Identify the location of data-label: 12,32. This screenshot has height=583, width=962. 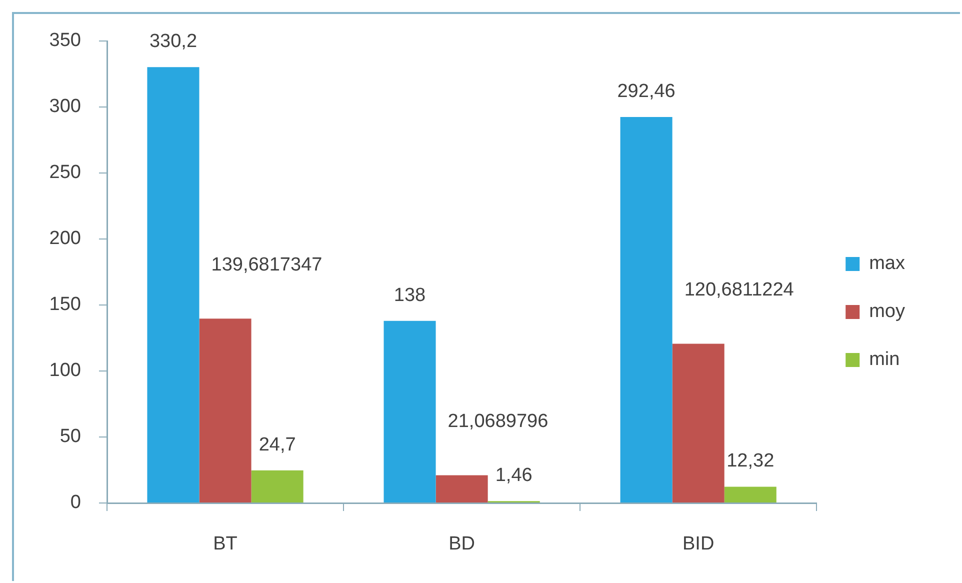
(750, 461).